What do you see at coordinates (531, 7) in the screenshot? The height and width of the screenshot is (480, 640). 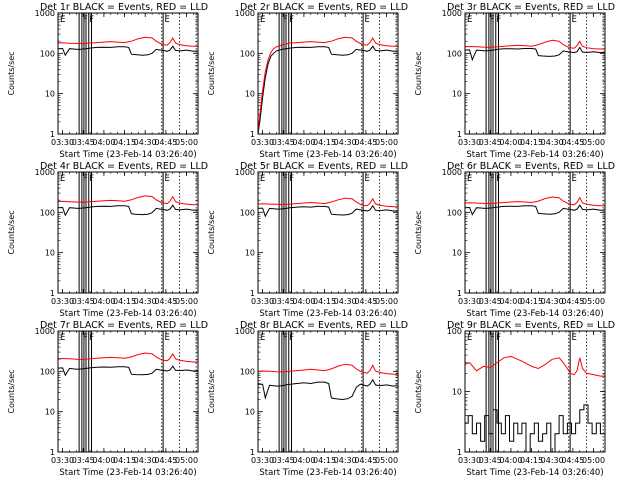 I see `chart-title: Det 3r BLACK = Events, RED = LLD` at bounding box center [531, 7].